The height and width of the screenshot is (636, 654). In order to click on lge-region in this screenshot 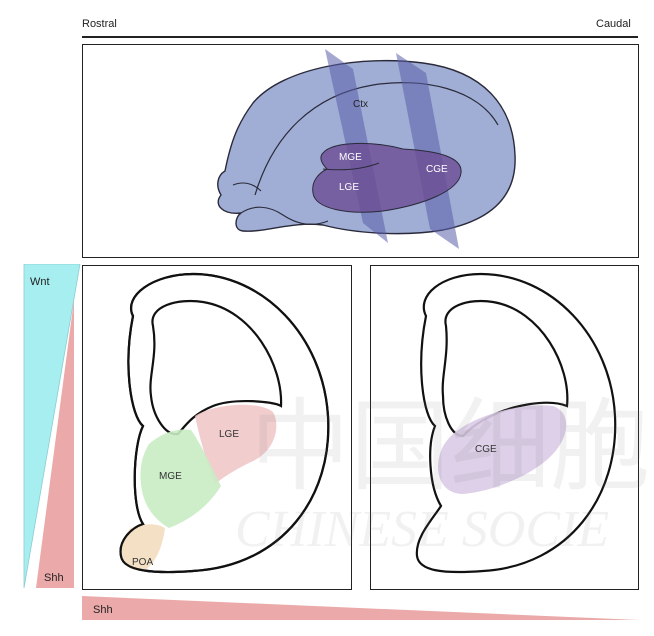, I will do `click(236, 444)`.